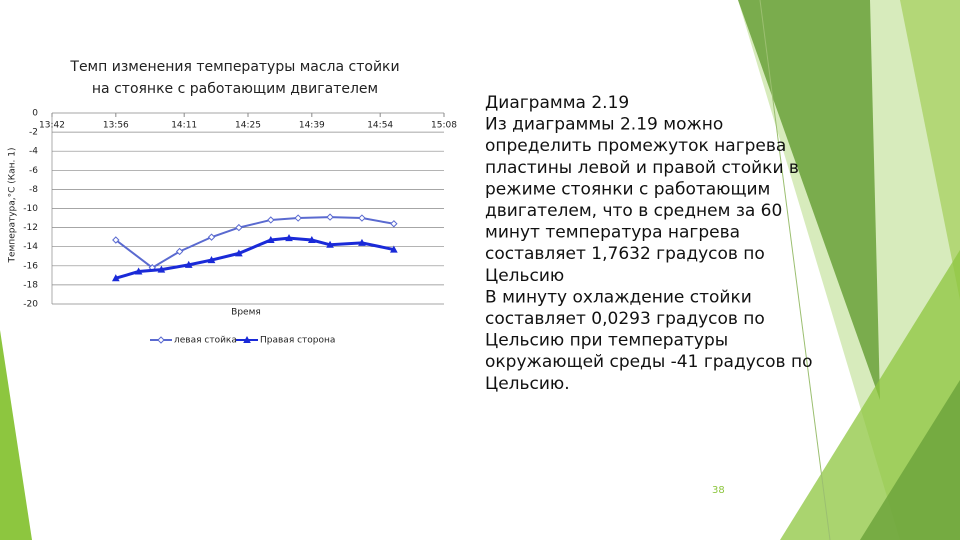 Image resolution: width=960 pixels, height=540 pixels. Describe the element at coordinates (642, 168) in the screenshot. I see `body-text: пластины левой и правой стойки в` at that location.